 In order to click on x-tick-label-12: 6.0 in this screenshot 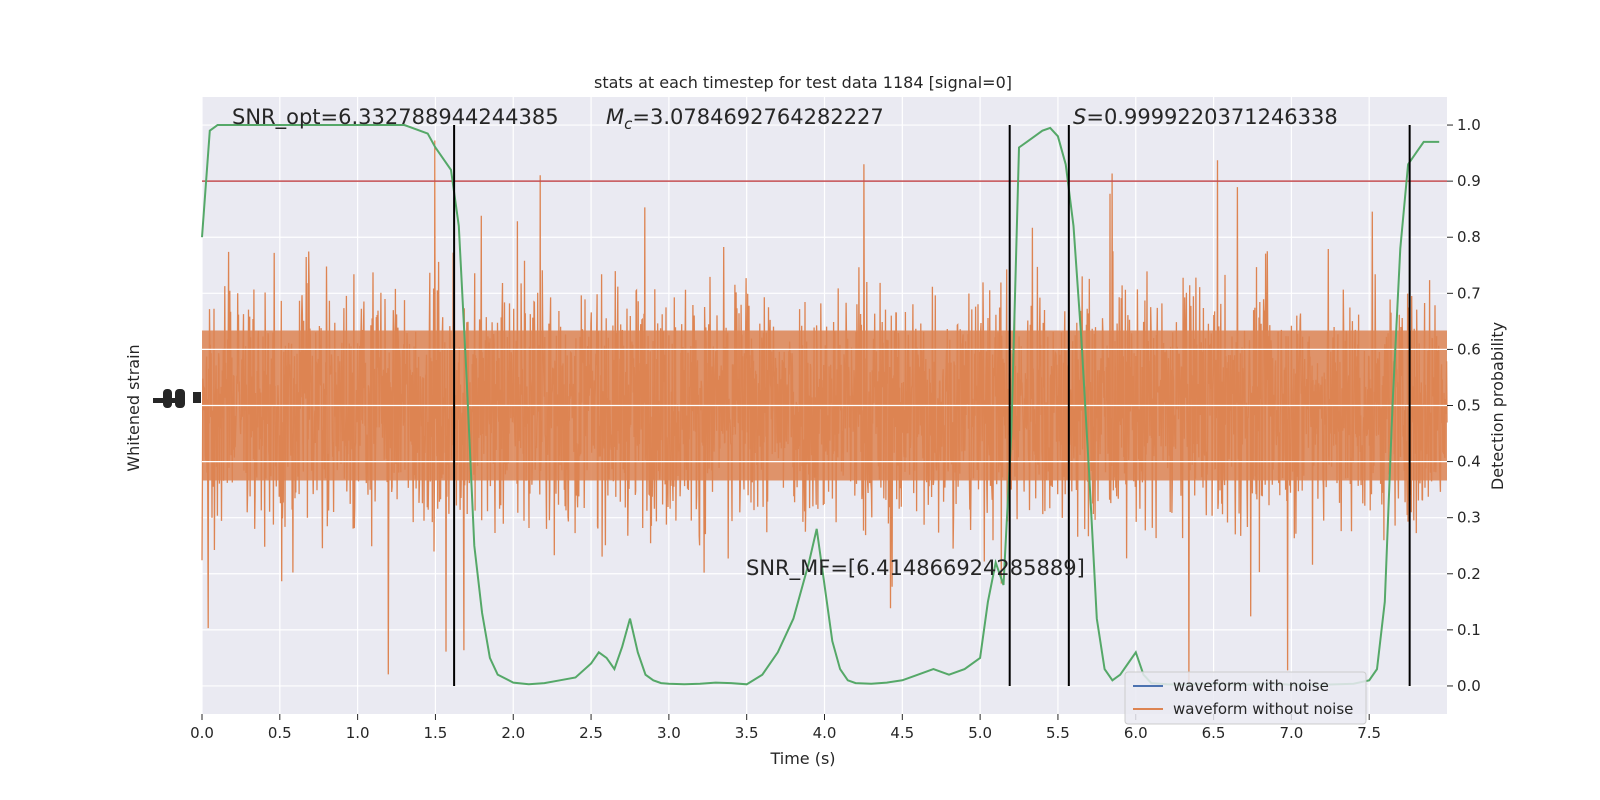, I will do `click(1136, 733)`.